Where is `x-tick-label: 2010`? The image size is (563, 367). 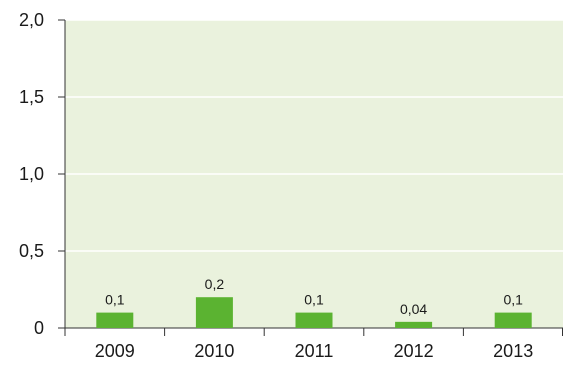
x-tick-label: 2010 is located at coordinates (214, 351).